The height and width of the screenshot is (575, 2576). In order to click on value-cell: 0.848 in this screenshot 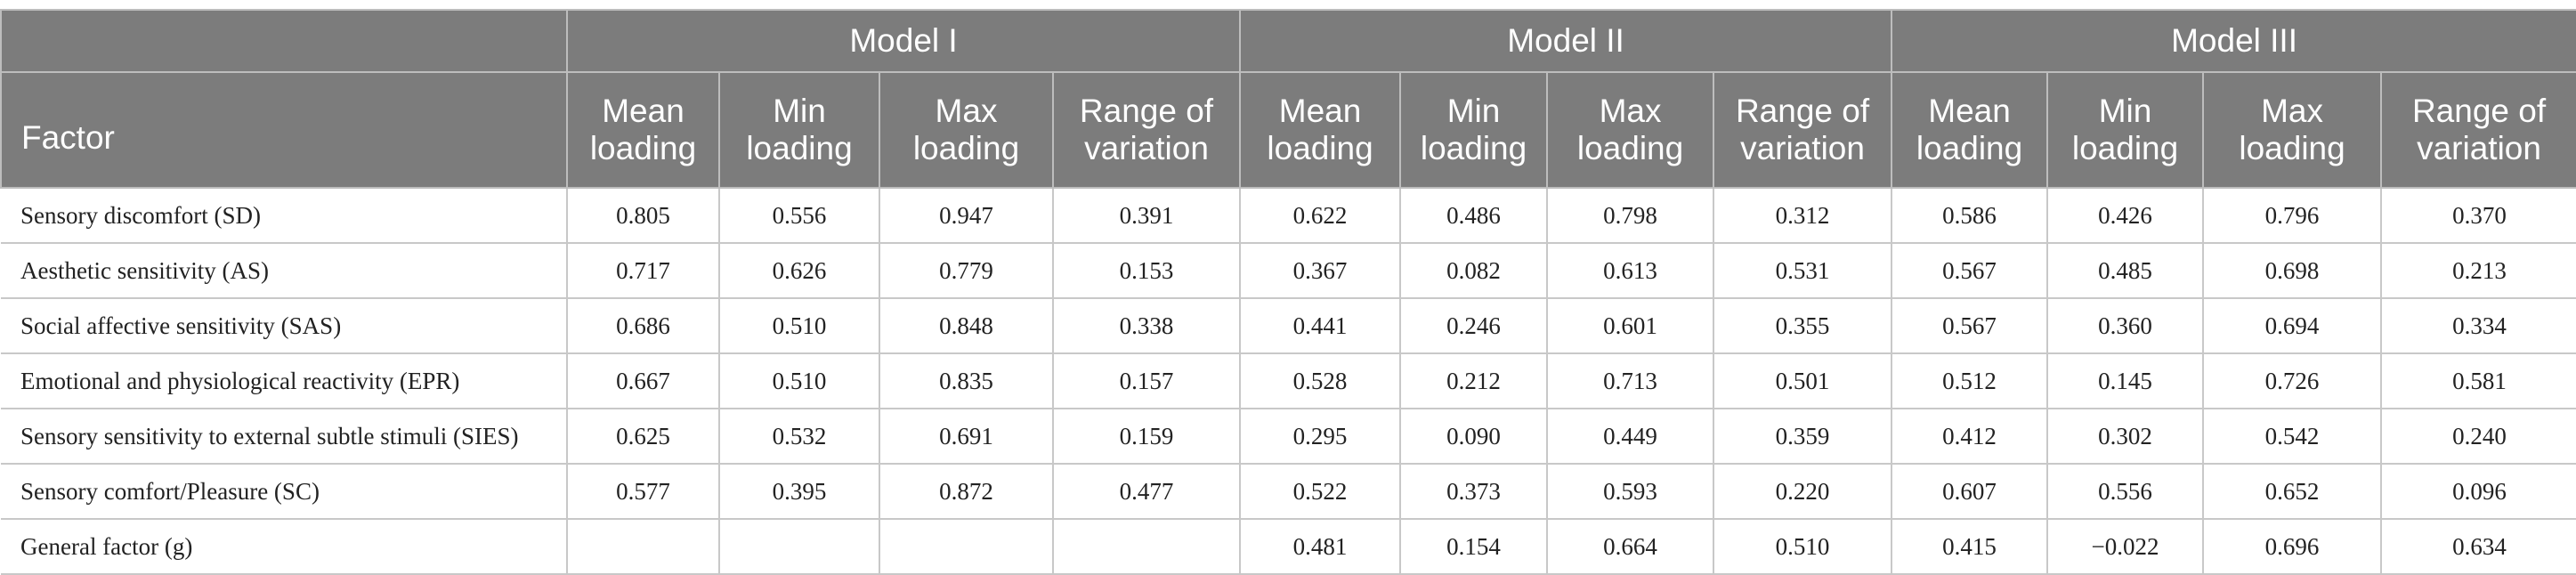, I will do `click(966, 326)`.